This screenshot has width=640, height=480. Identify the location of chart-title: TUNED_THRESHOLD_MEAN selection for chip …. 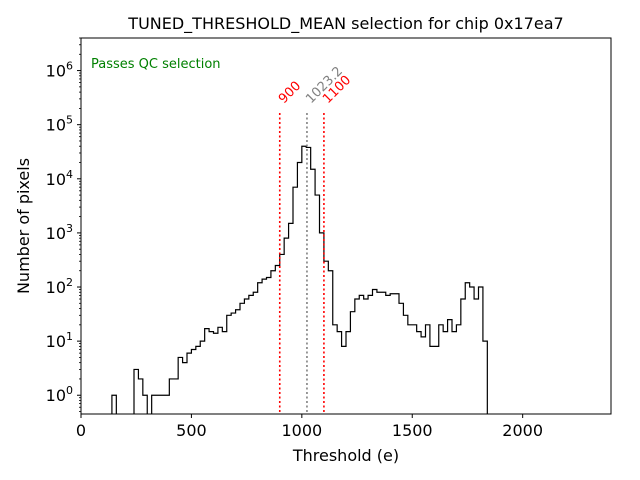
(345, 24).